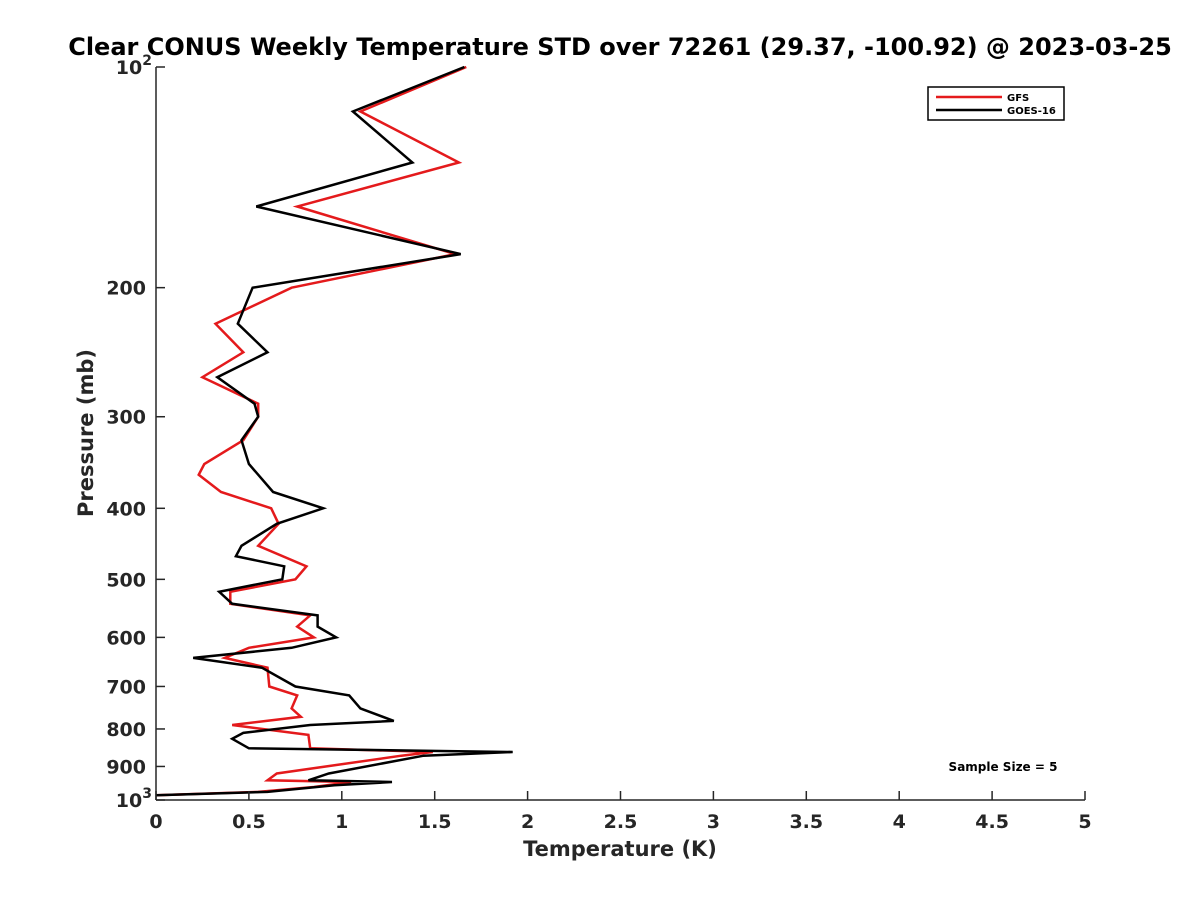 This screenshot has height=900, width=1200. Describe the element at coordinates (126, 509) in the screenshot. I see `y-tick-label: 400` at that location.